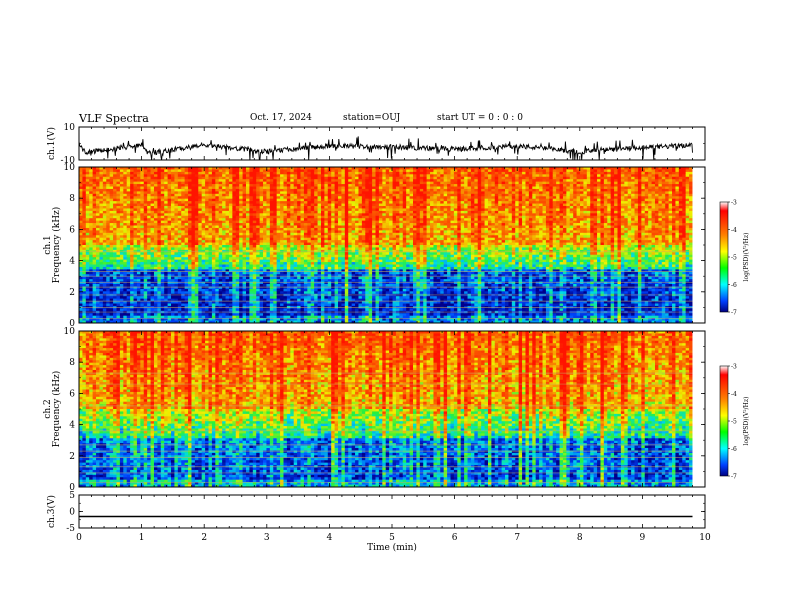 This screenshot has width=792, height=612. I want to click on x-tick-label: 7, so click(517, 538).